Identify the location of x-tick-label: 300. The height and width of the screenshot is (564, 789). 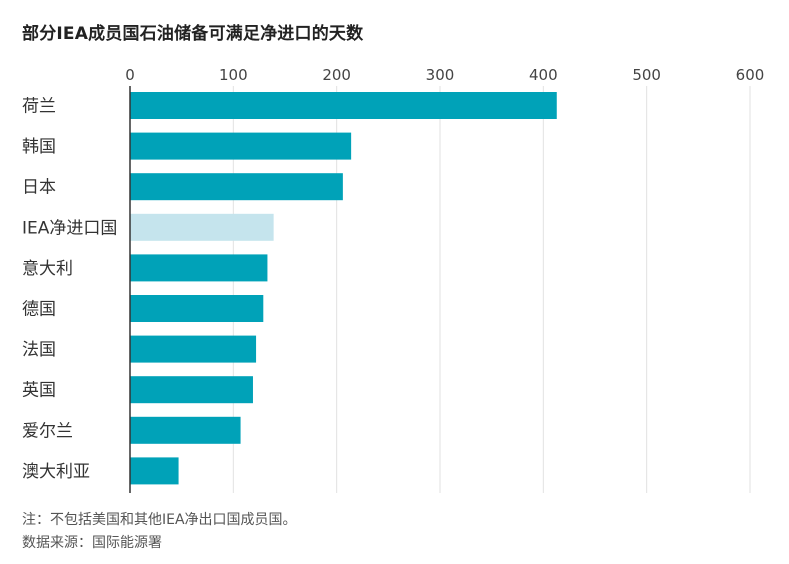
(440, 75).